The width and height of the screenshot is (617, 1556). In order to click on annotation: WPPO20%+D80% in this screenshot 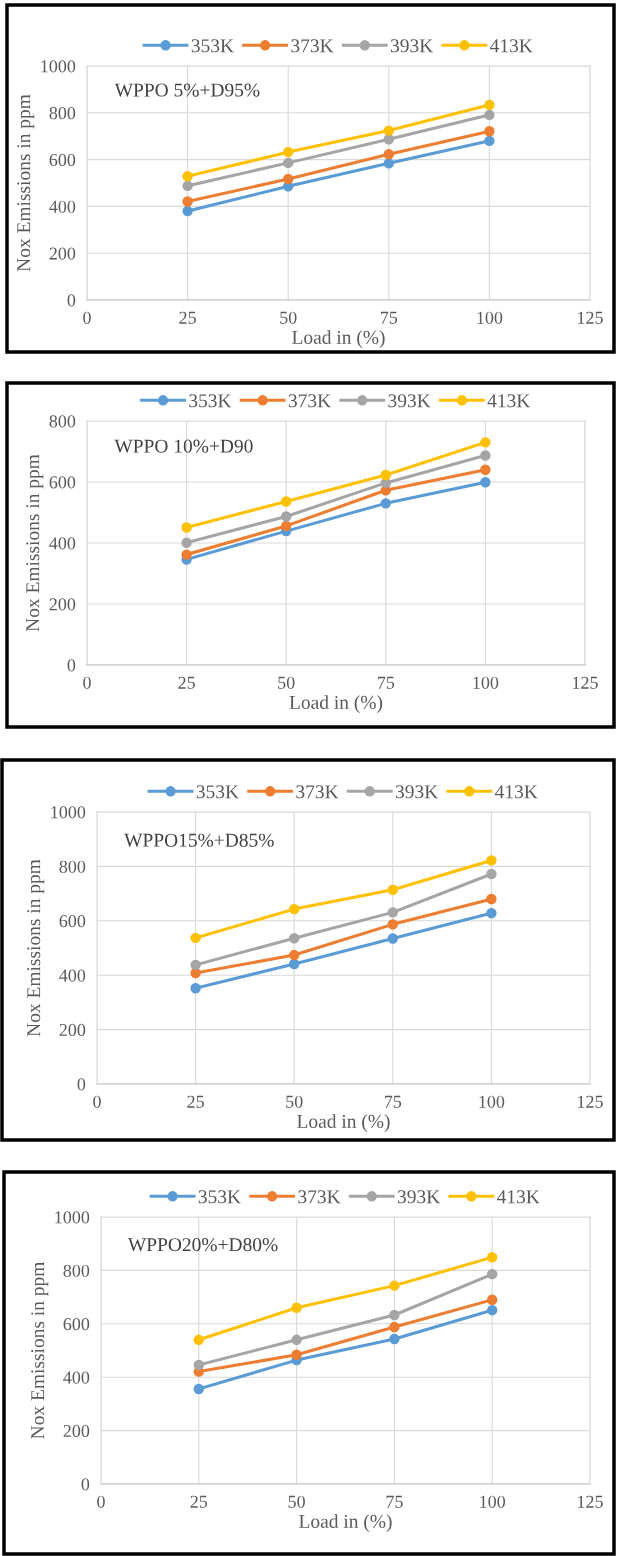, I will do `click(202, 1245)`.